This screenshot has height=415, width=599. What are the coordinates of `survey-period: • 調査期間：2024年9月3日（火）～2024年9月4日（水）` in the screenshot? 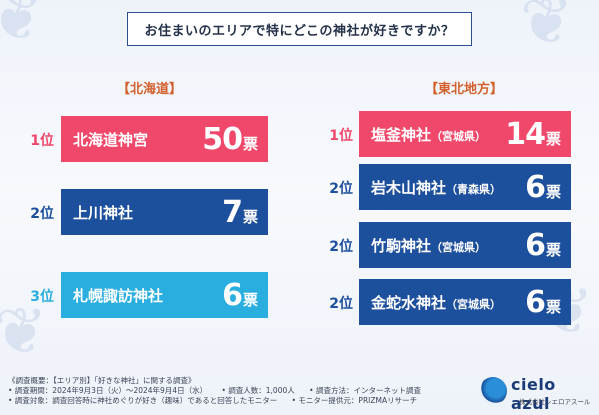 It's located at (108, 390).